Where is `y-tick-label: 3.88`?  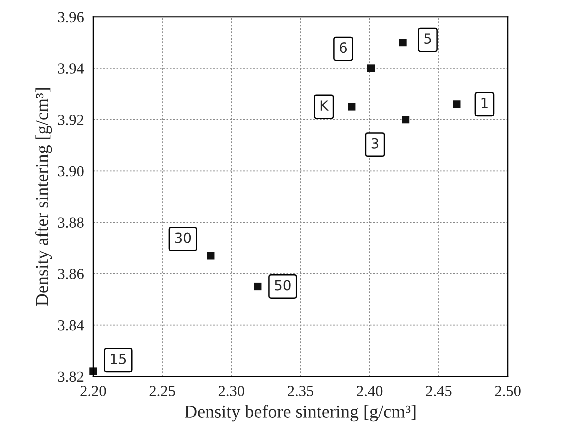
y-tick-label: 3.88 is located at coordinates (71, 223).